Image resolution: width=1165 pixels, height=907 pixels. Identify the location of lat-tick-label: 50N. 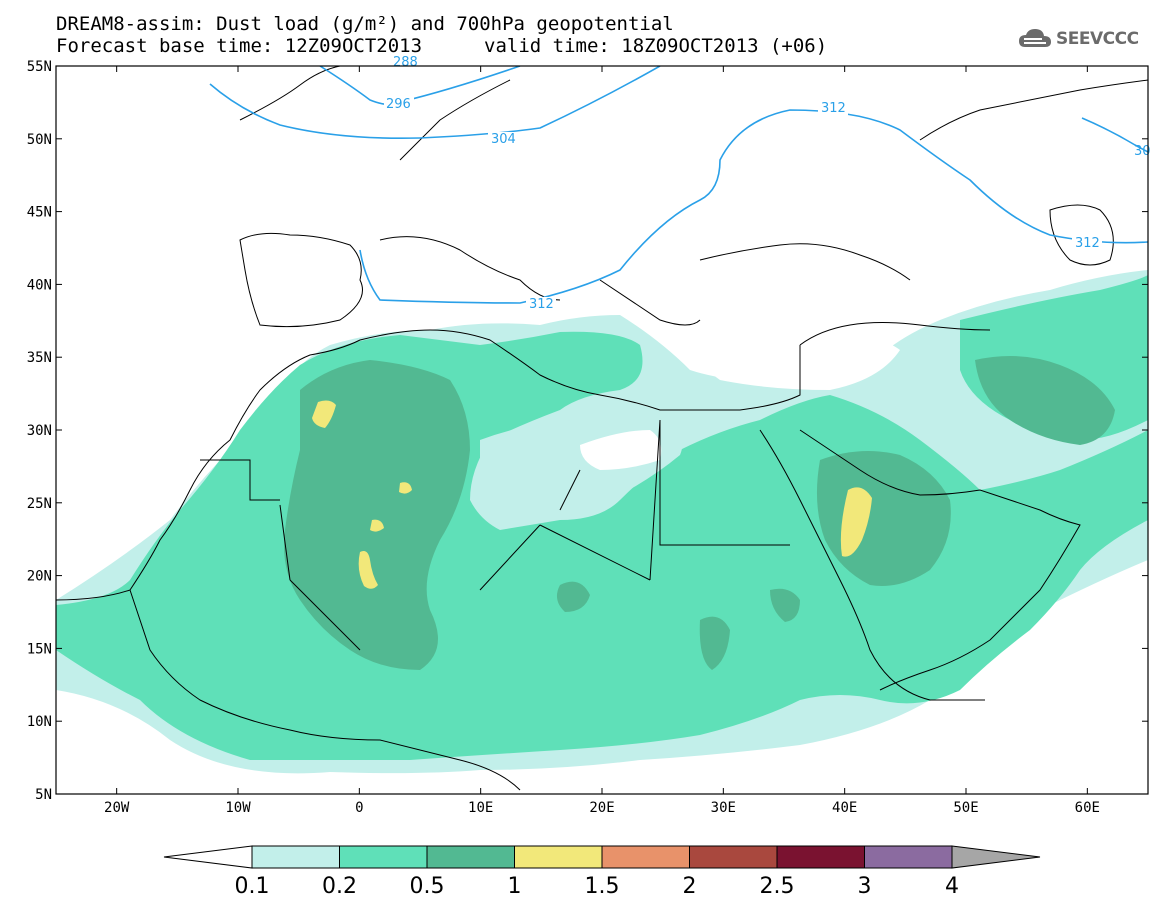
(39, 140).